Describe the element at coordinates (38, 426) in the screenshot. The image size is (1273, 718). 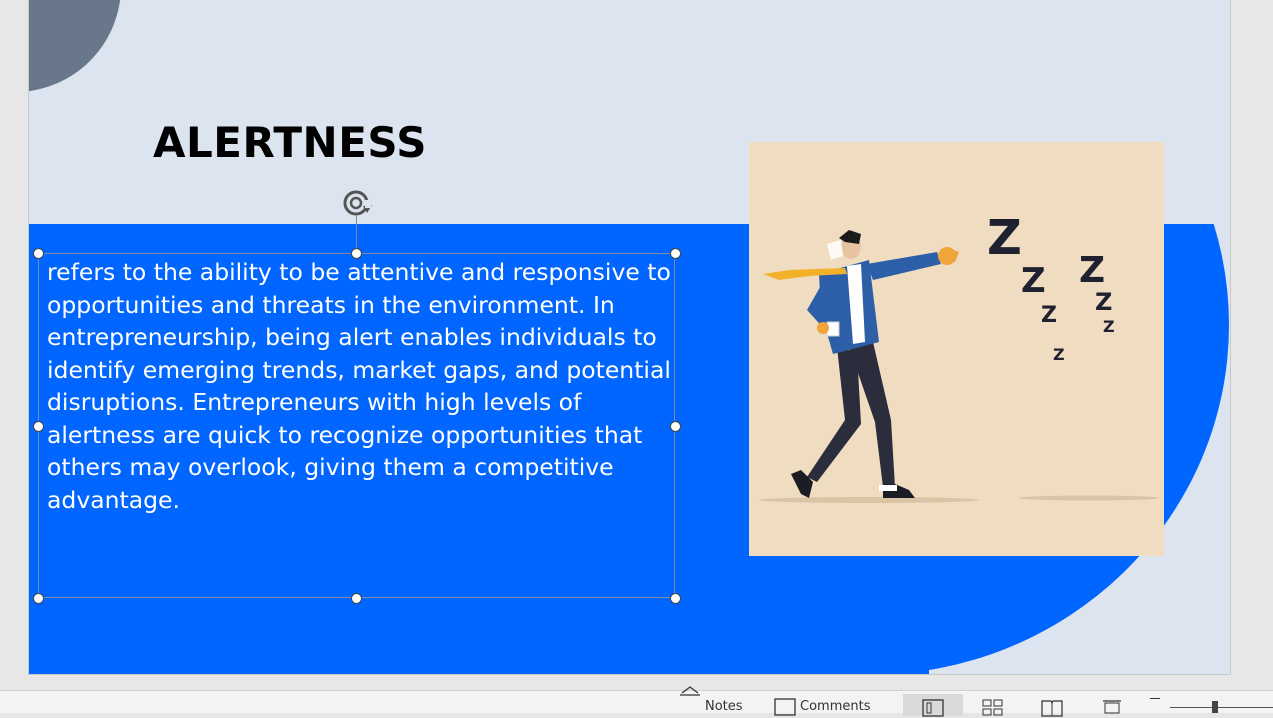
I see `resize-handle-middle-left` at that location.